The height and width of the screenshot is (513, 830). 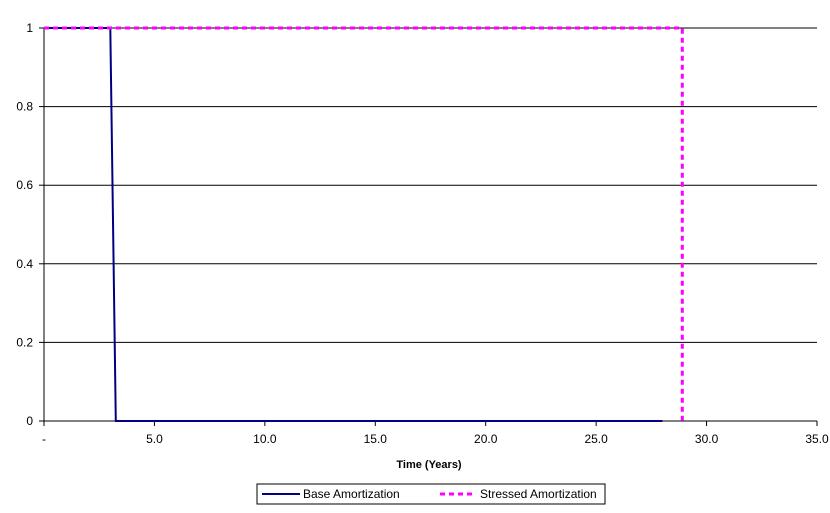 I want to click on x-tick-label: 10.0, so click(x=265, y=439).